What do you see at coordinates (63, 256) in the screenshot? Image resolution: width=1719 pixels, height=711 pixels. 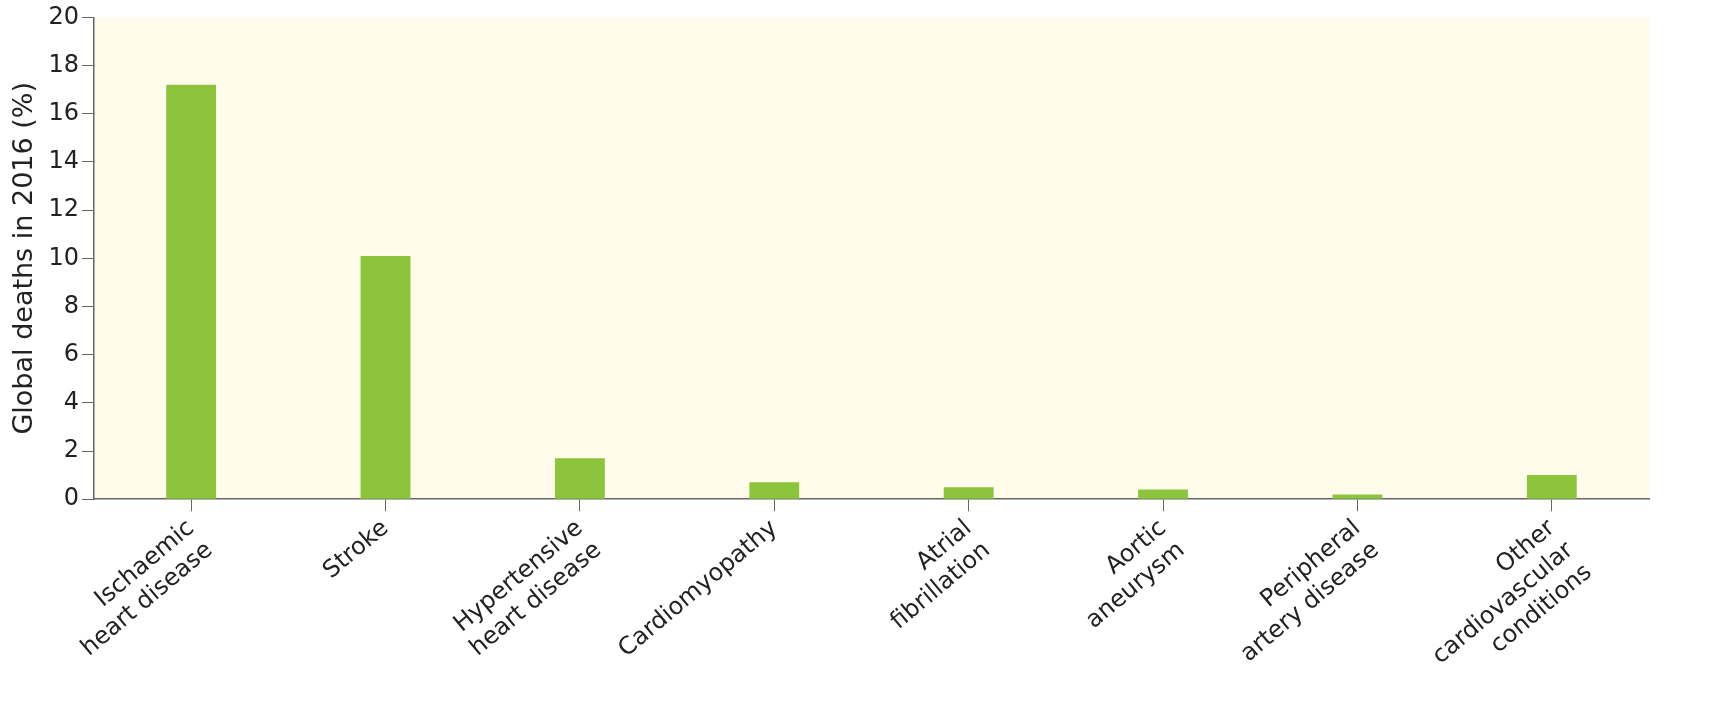 I see `y-tick-label: 10` at bounding box center [63, 256].